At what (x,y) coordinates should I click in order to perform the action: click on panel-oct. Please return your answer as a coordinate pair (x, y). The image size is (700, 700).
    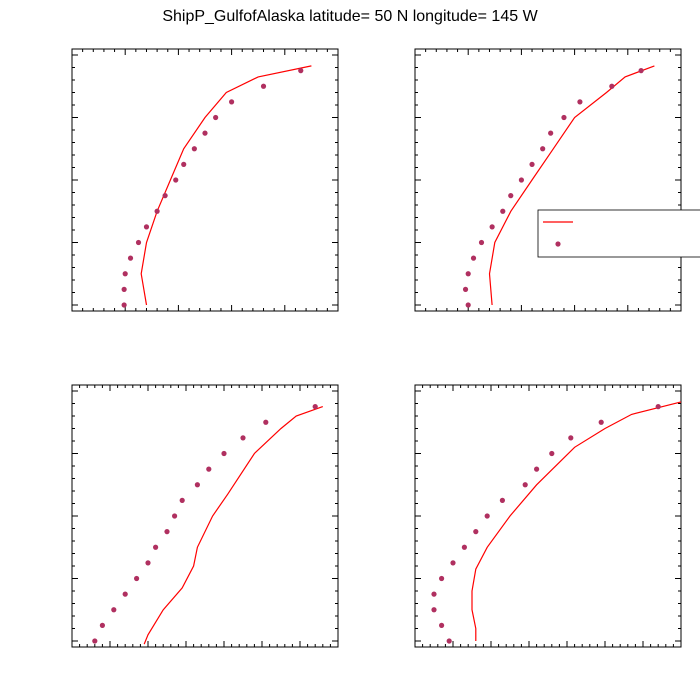
    Looking at the image, I should click on (548, 516).